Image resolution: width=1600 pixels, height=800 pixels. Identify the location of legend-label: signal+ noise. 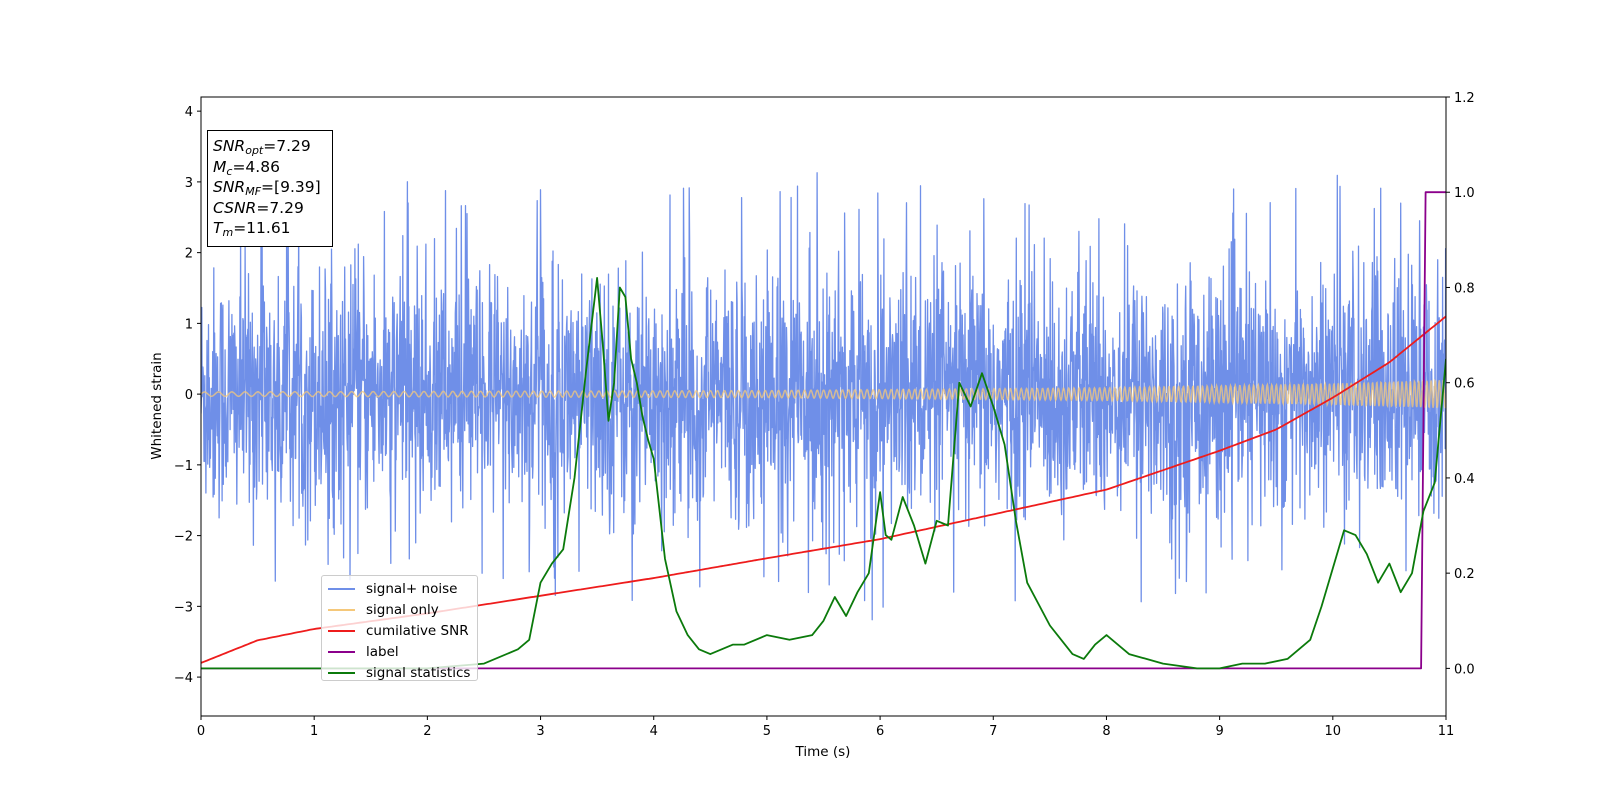
(412, 588).